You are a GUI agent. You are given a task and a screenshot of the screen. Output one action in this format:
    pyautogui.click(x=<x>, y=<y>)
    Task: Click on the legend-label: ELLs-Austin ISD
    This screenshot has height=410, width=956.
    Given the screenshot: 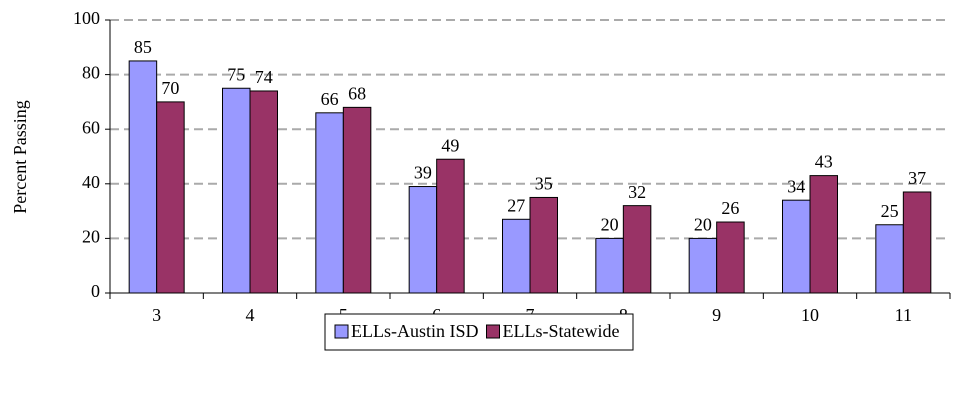 What is the action you would take?
    pyautogui.click(x=415, y=331)
    